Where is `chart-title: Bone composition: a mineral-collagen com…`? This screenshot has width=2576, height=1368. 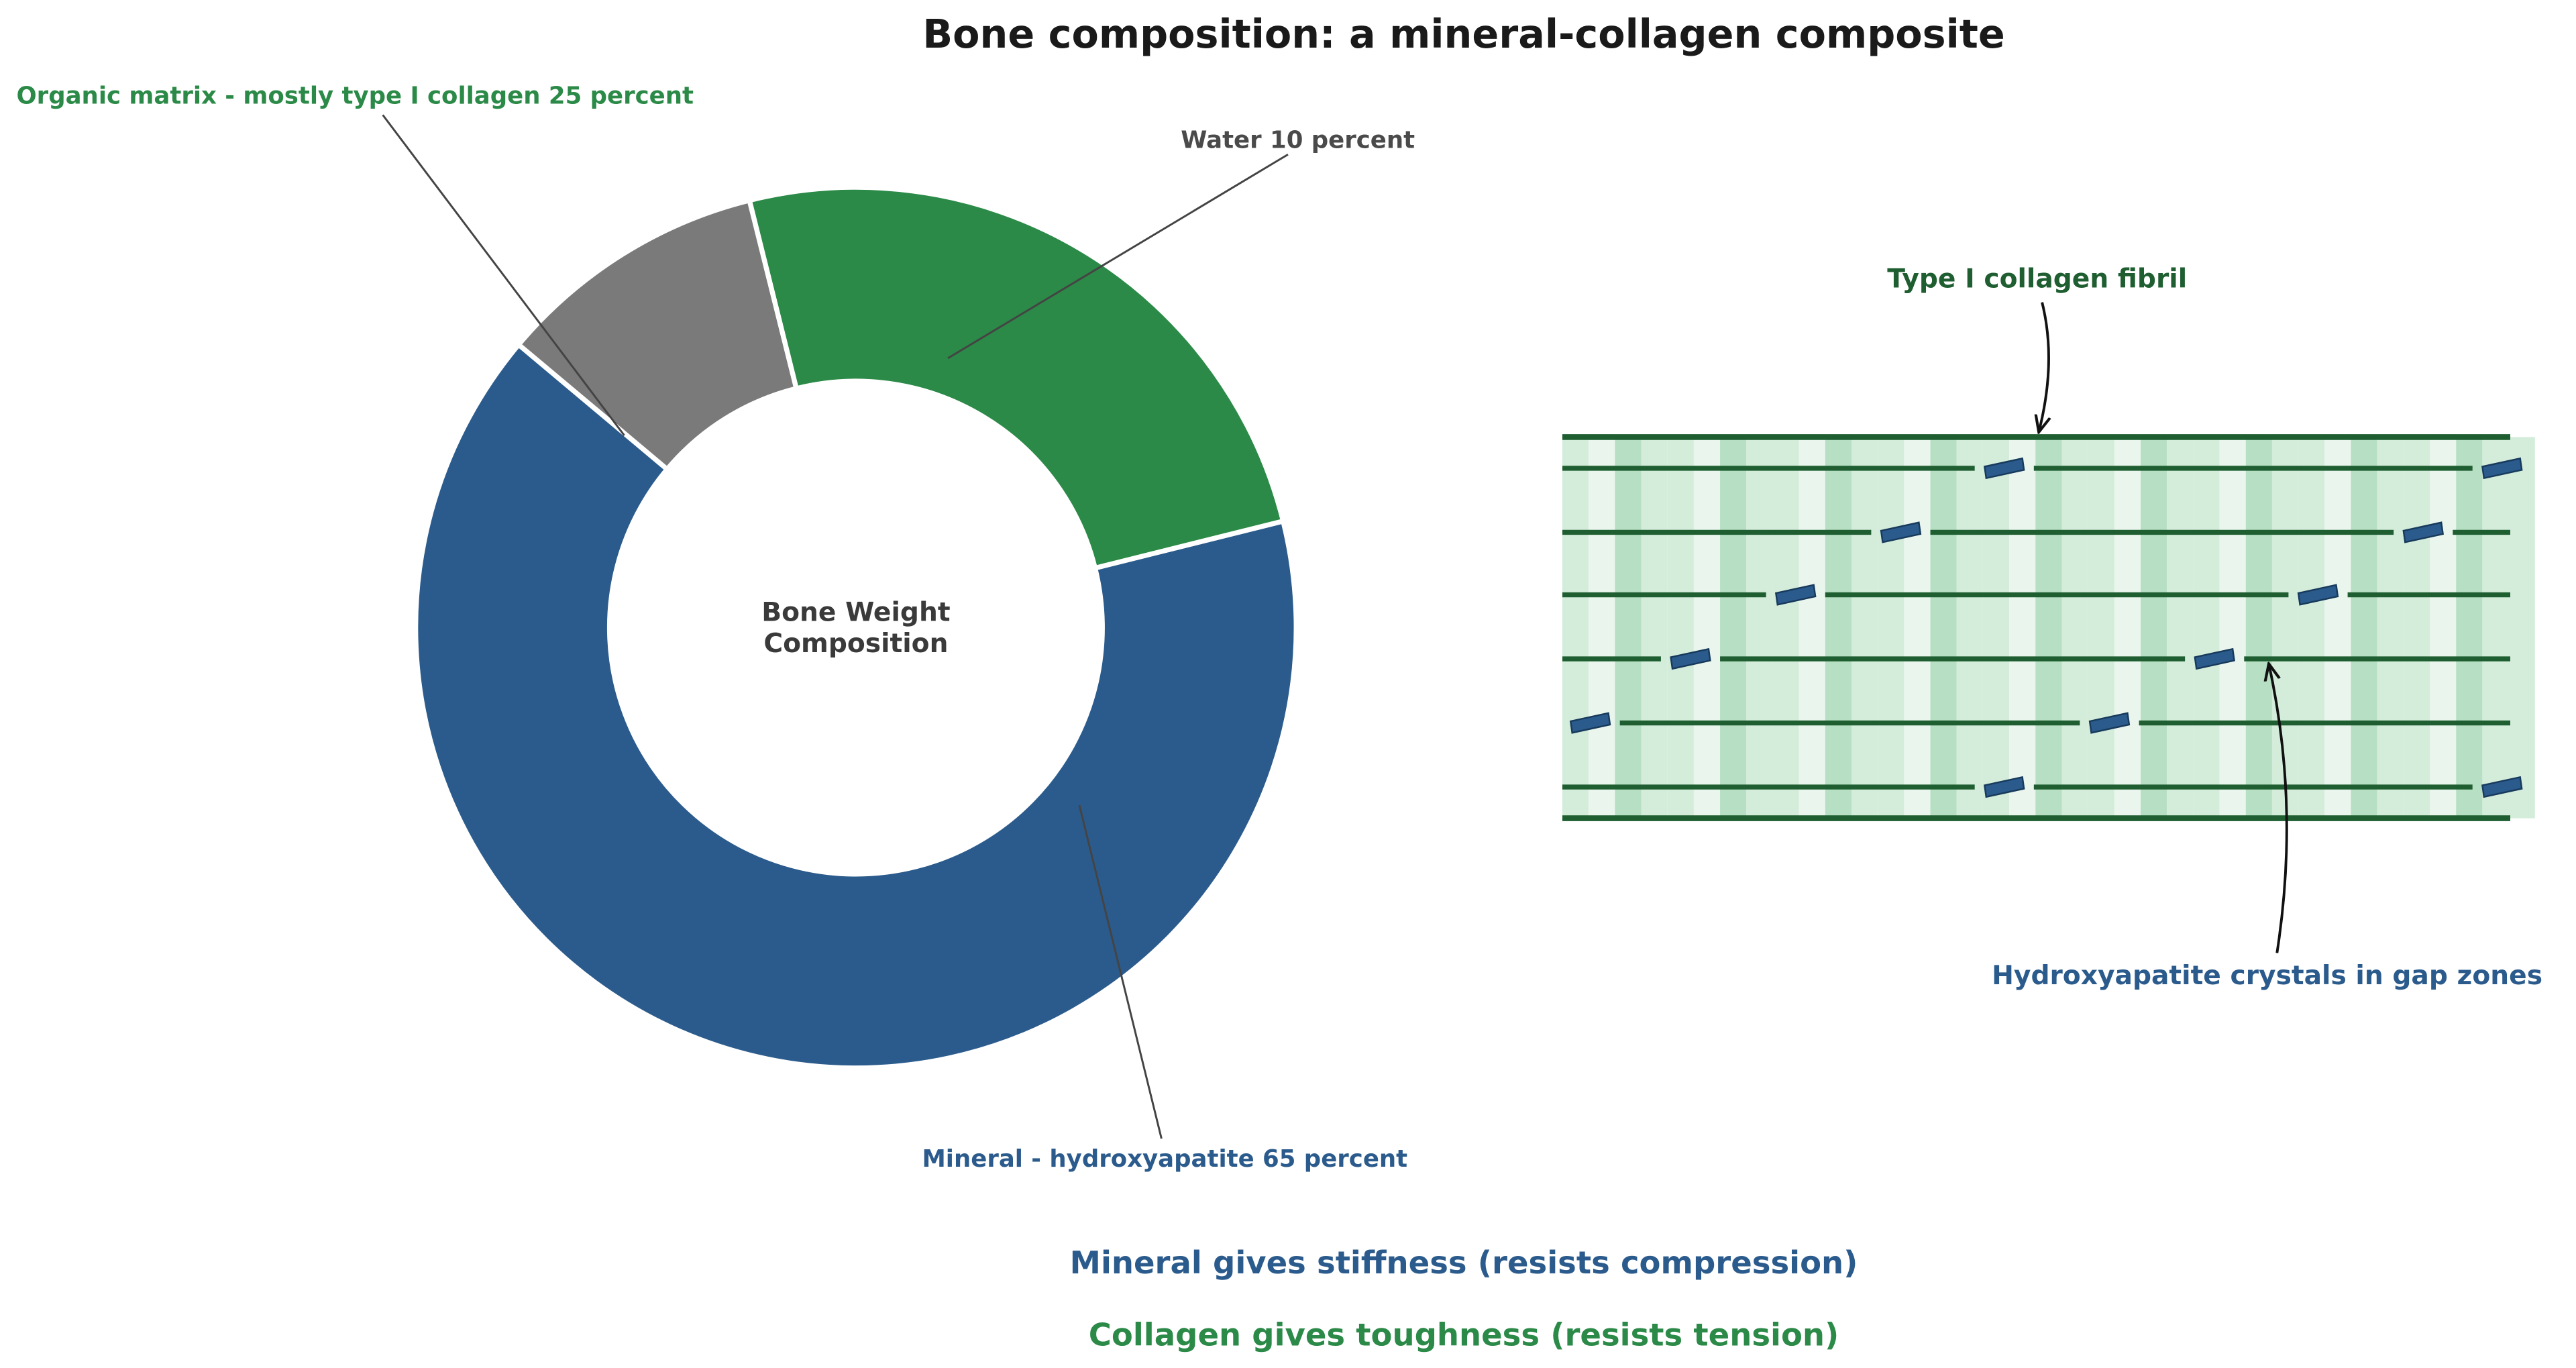 chart-title: Bone composition: a mineral-collagen com… is located at coordinates (1463, 34).